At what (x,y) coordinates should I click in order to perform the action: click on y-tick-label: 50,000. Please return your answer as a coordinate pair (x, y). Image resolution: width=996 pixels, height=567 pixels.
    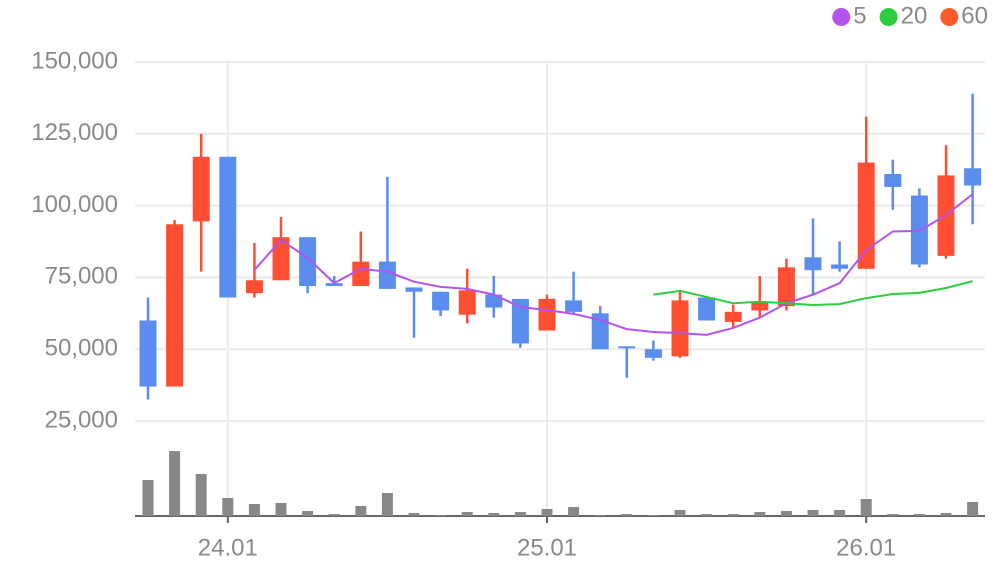
    Looking at the image, I should click on (81, 348).